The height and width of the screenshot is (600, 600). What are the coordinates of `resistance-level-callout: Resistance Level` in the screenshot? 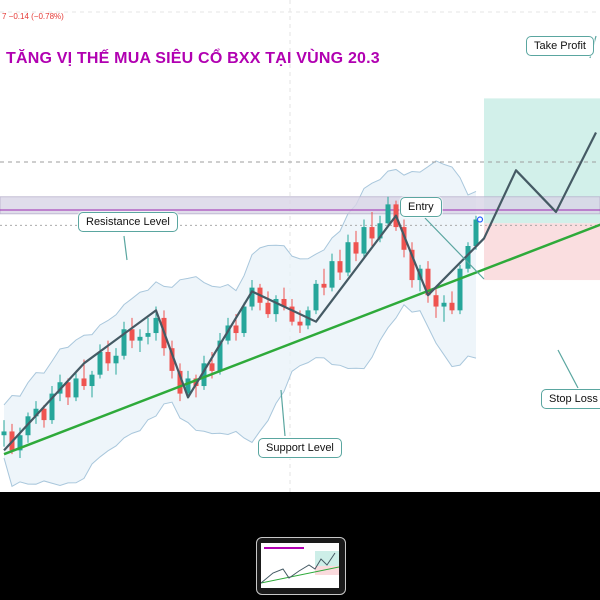 It's located at (128, 222).